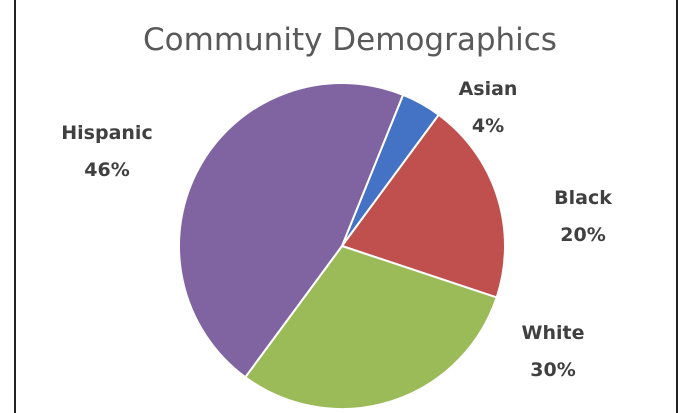 Image resolution: width=694 pixels, height=413 pixels. I want to click on pie-slice-white, so click(370, 327).